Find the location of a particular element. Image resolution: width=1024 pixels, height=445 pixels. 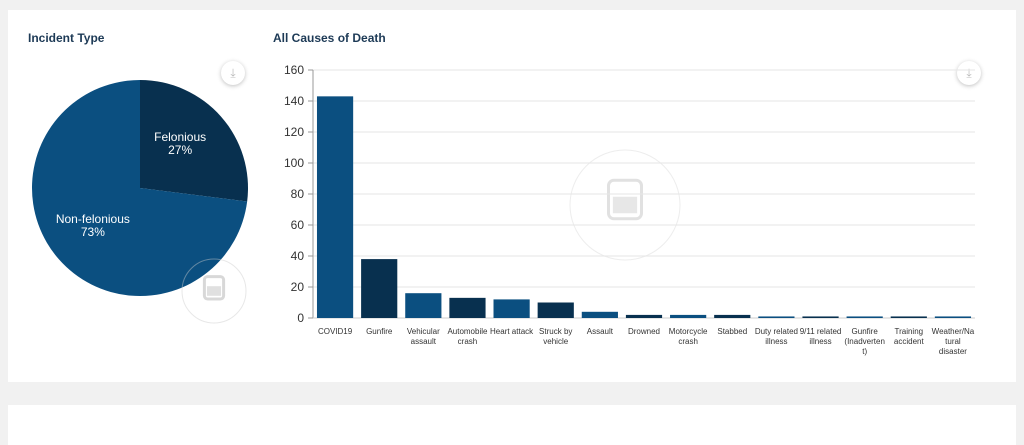

incident-type-title: Incident Type is located at coordinates (66, 38).